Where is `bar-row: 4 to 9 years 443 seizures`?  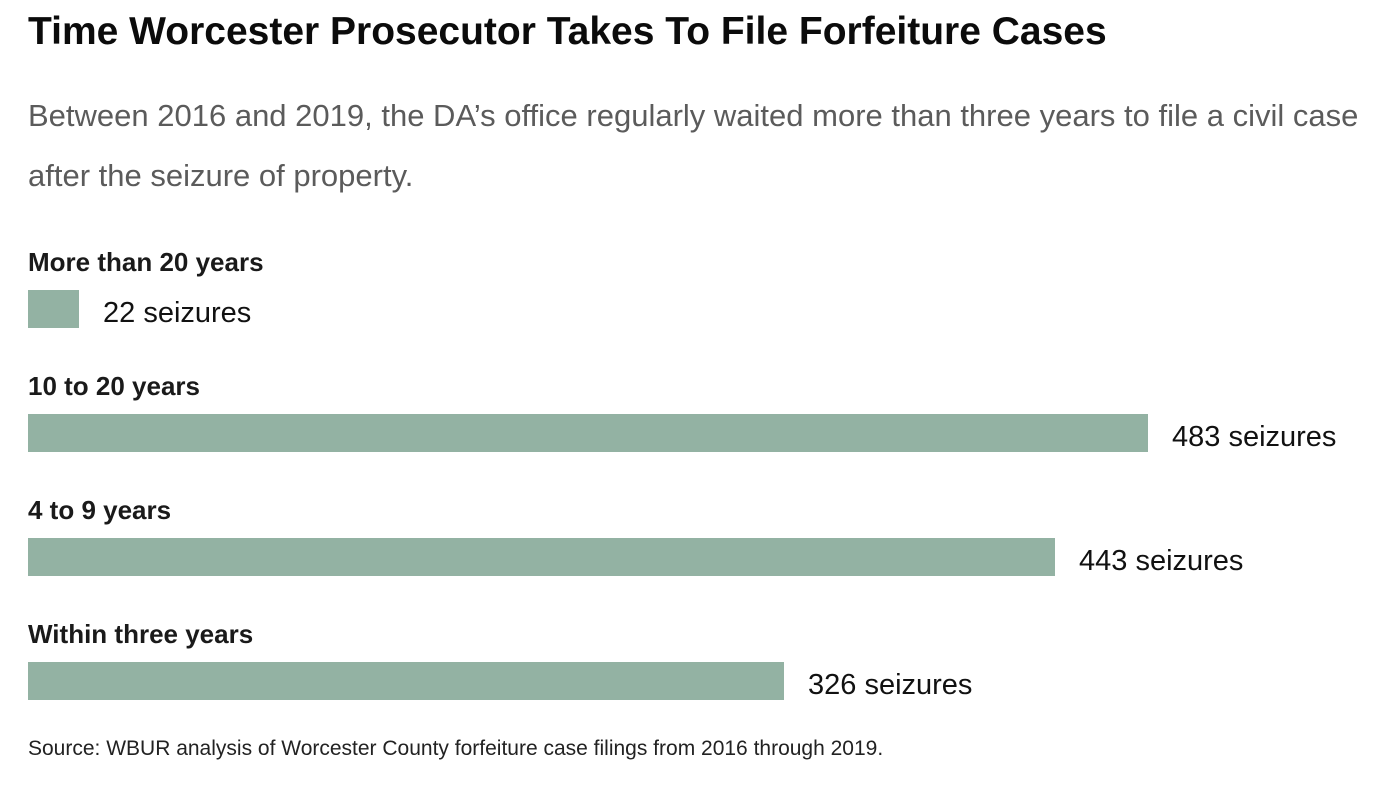 bar-row: 4 to 9 years 443 seizures is located at coordinates (698, 543).